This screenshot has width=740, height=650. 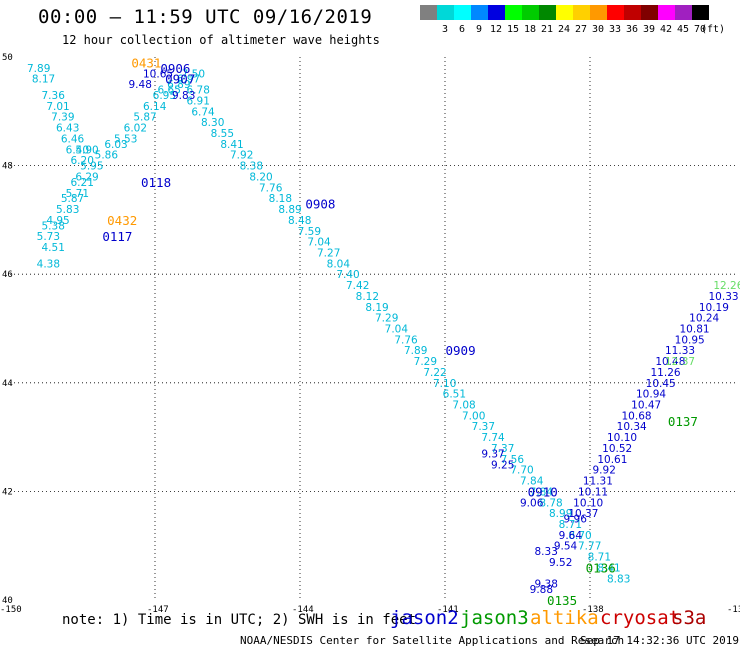 What do you see at coordinates (82, 183) in the screenshot?
I see `swh-data-label: 6.21` at bounding box center [82, 183].